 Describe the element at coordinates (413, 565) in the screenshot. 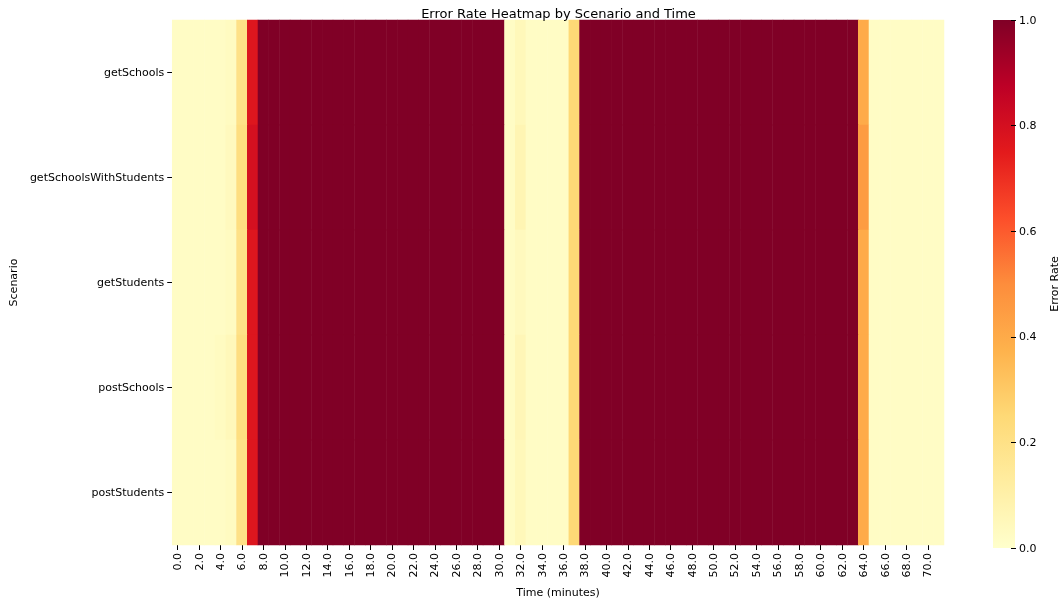

I see `x-tick-label: 22.0` at that location.